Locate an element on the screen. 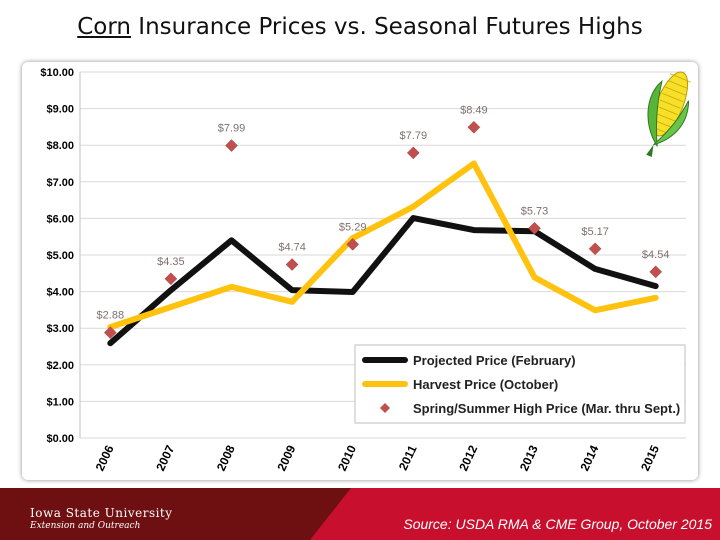 The image size is (720, 540). high-price-label: $5.73 is located at coordinates (535, 211).